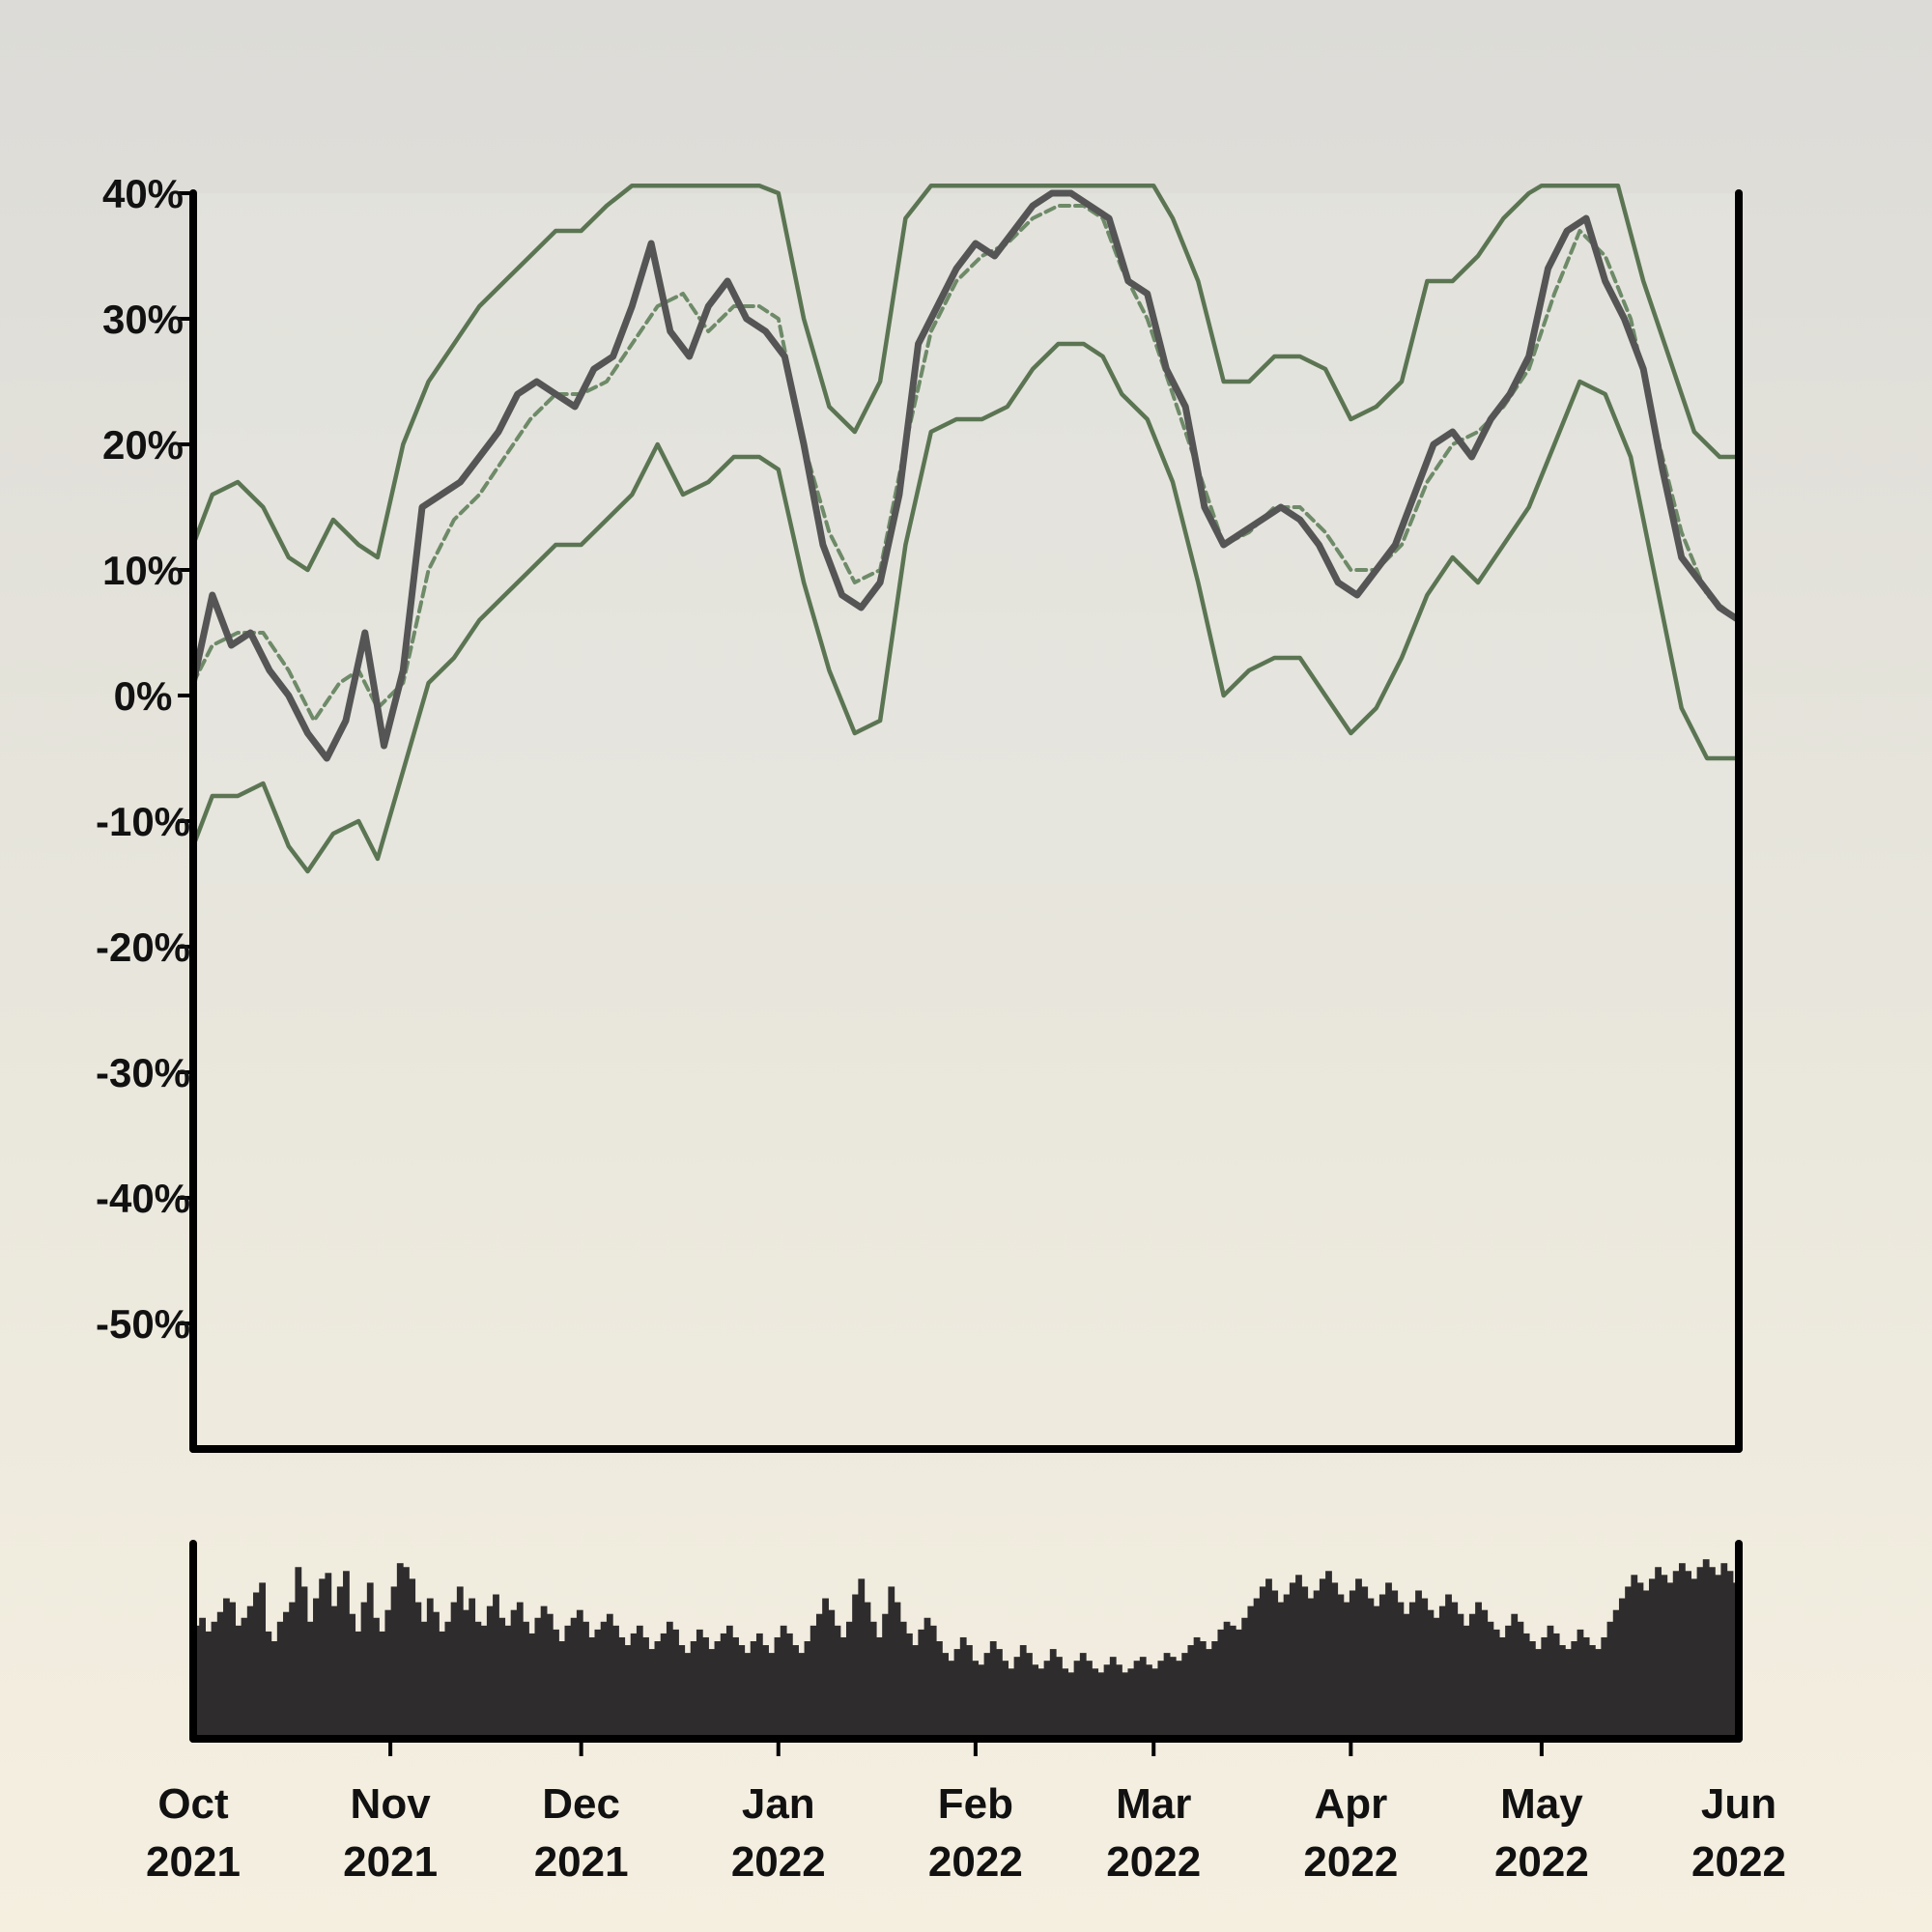 The width and height of the screenshot is (1932, 1932). Describe the element at coordinates (966, 1649) in the screenshot. I see `volume-panel` at that location.